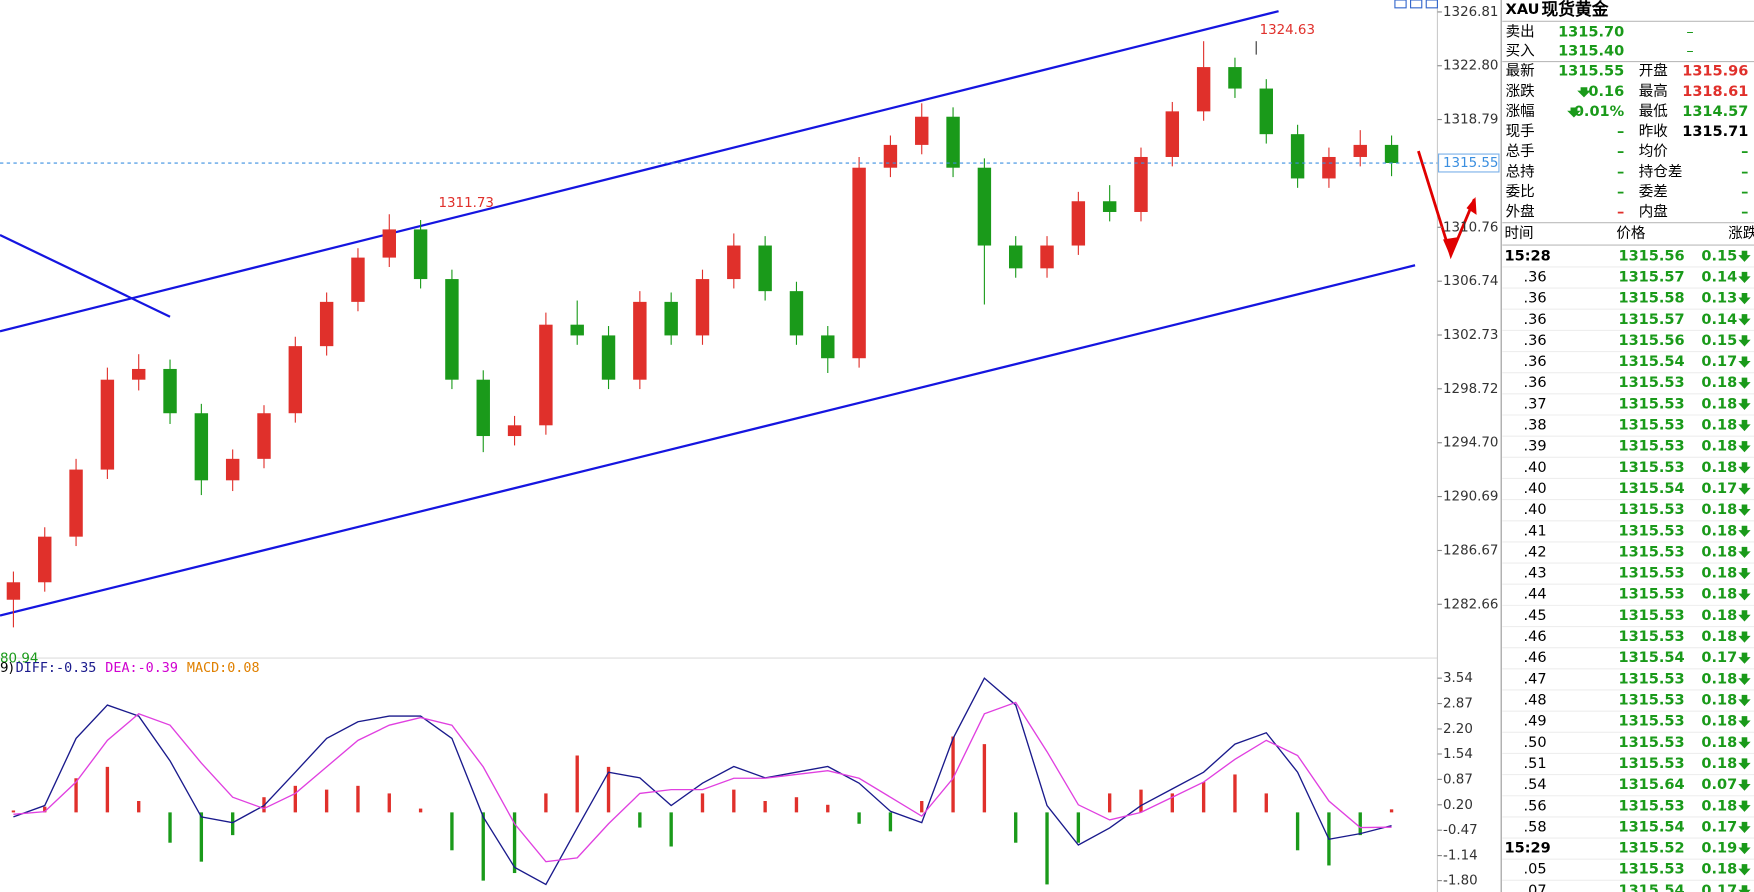  What do you see at coordinates (1591, 32) in the screenshot?
I see `quote-value: 1315.70` at bounding box center [1591, 32].